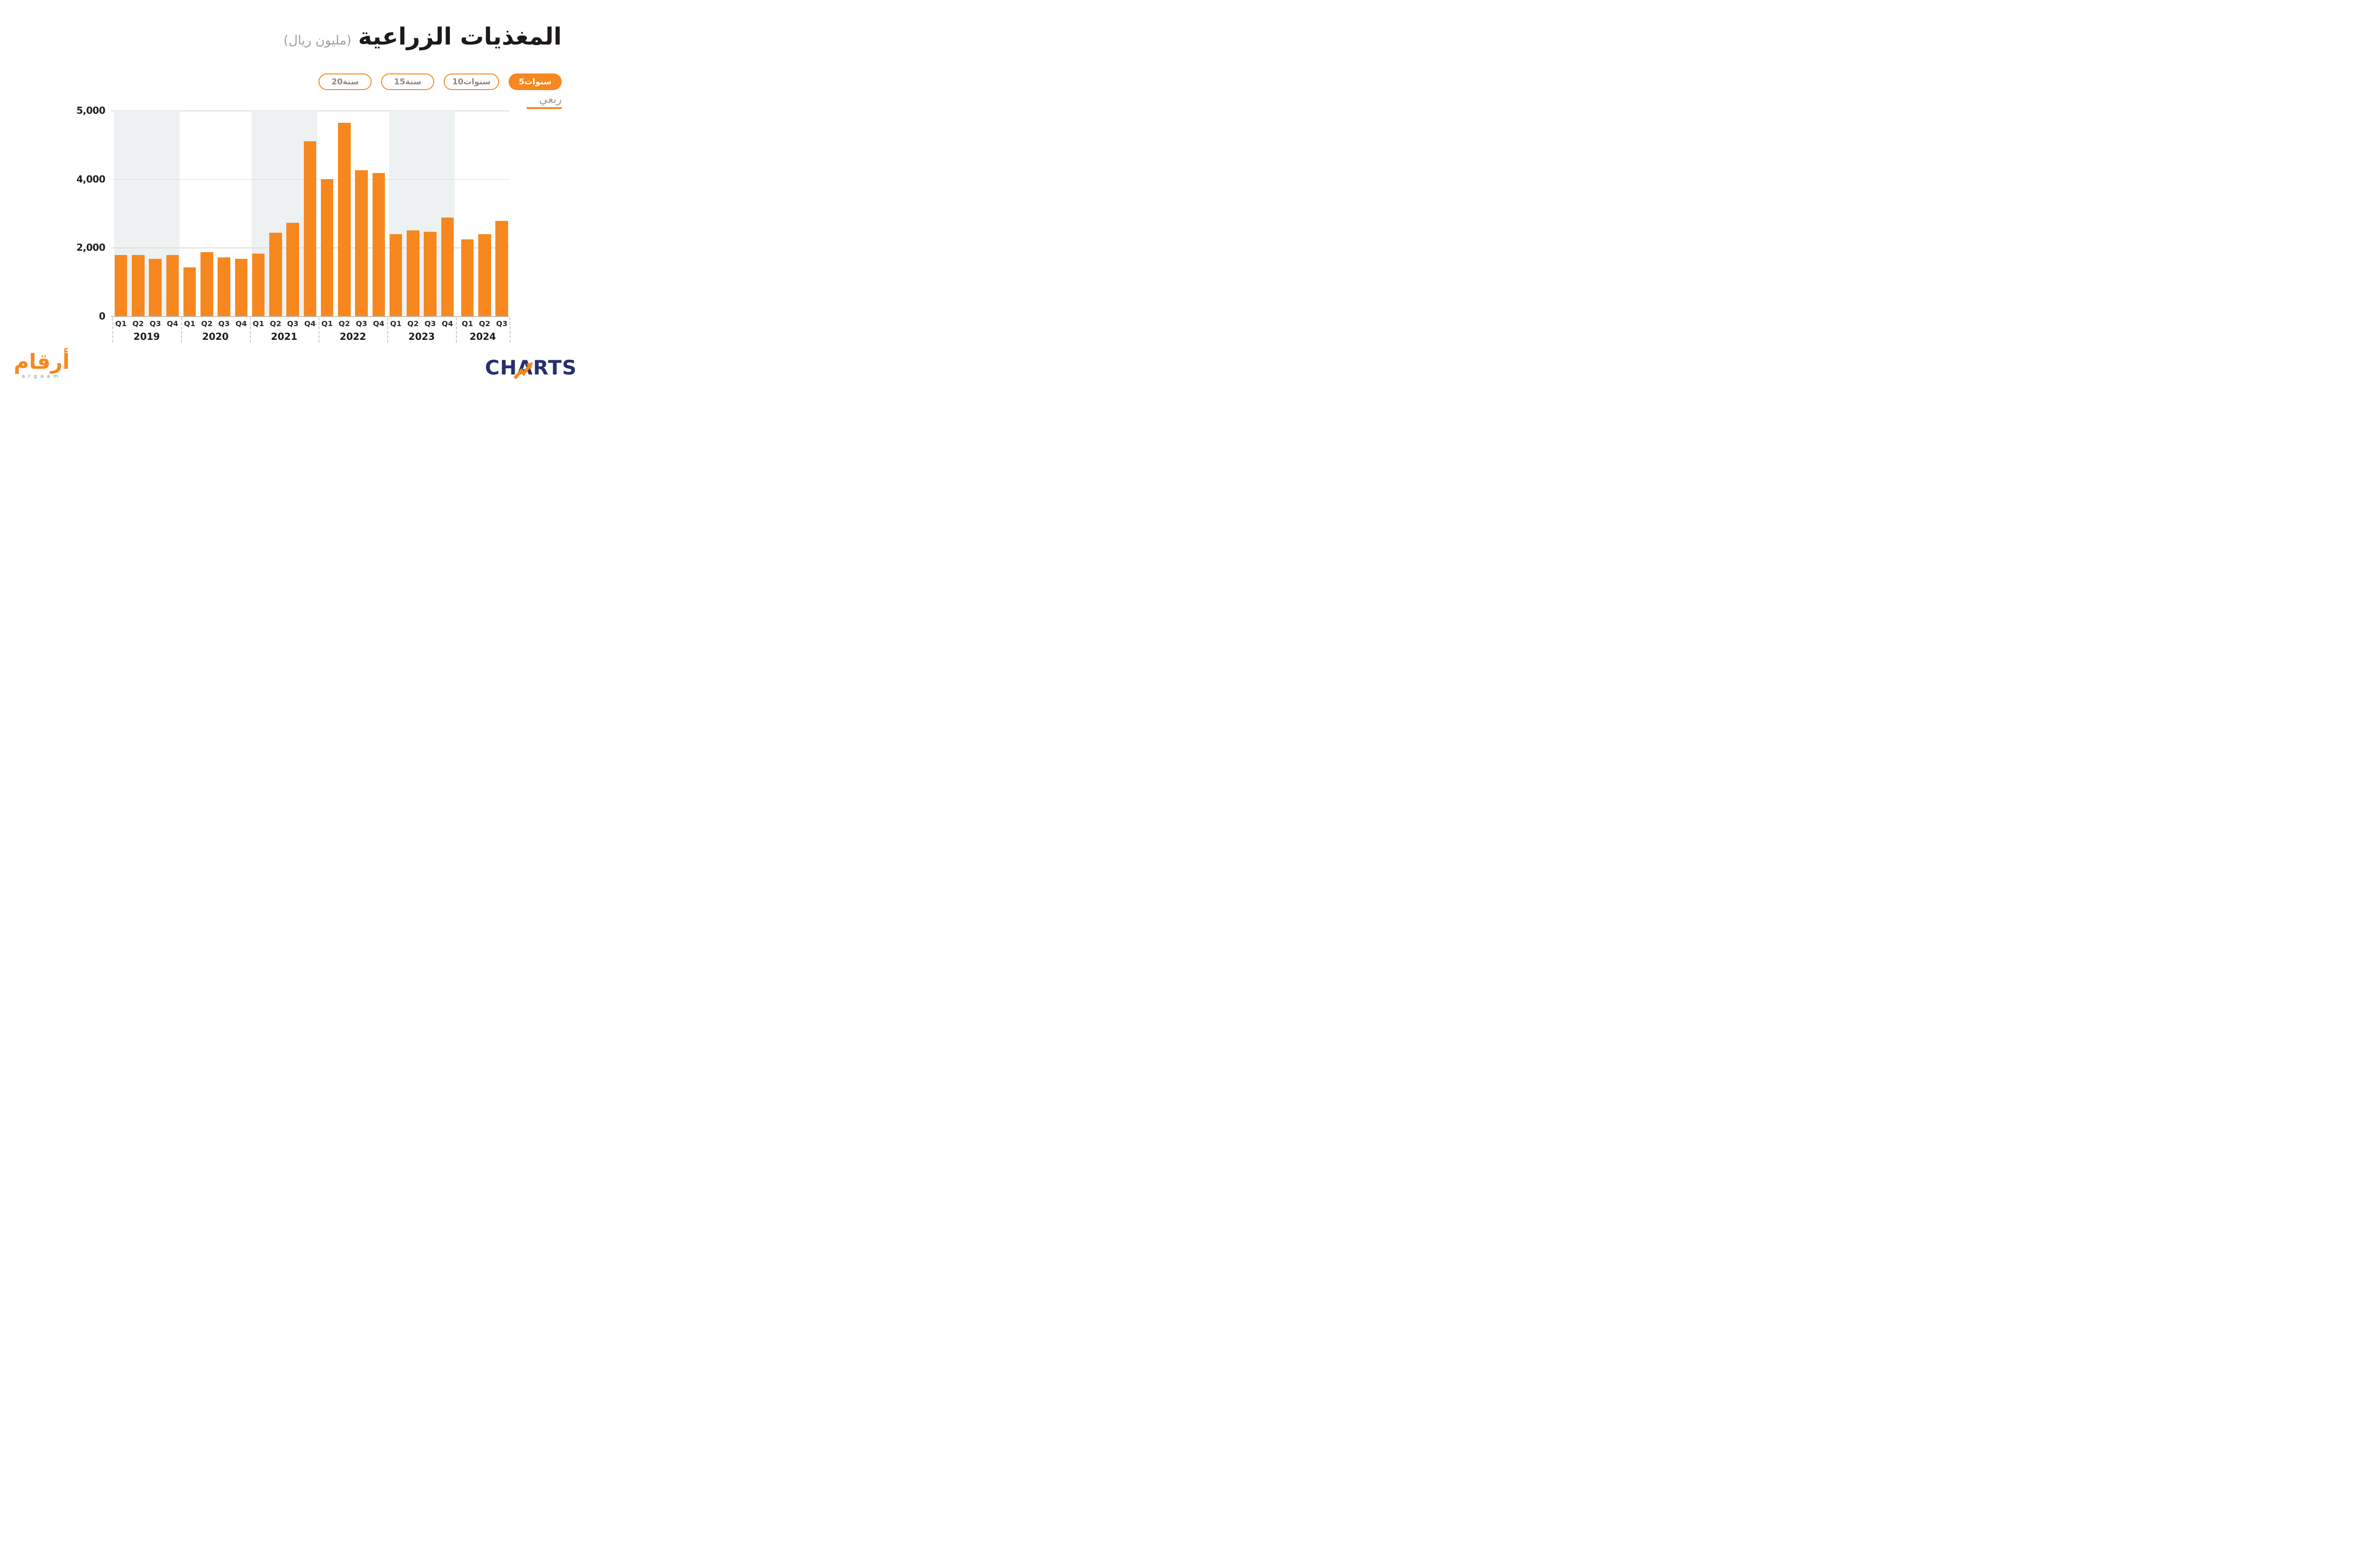  I want to click on quarter-label-2023-Q1: Q1, so click(396, 323).